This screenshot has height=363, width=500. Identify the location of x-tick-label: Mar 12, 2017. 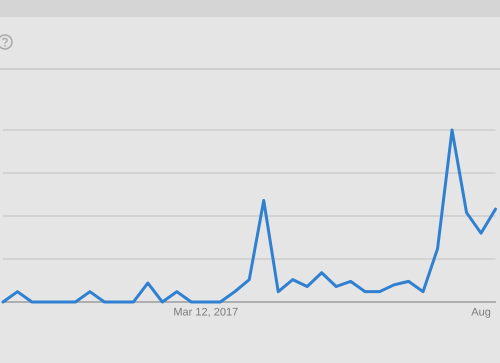
(205, 312).